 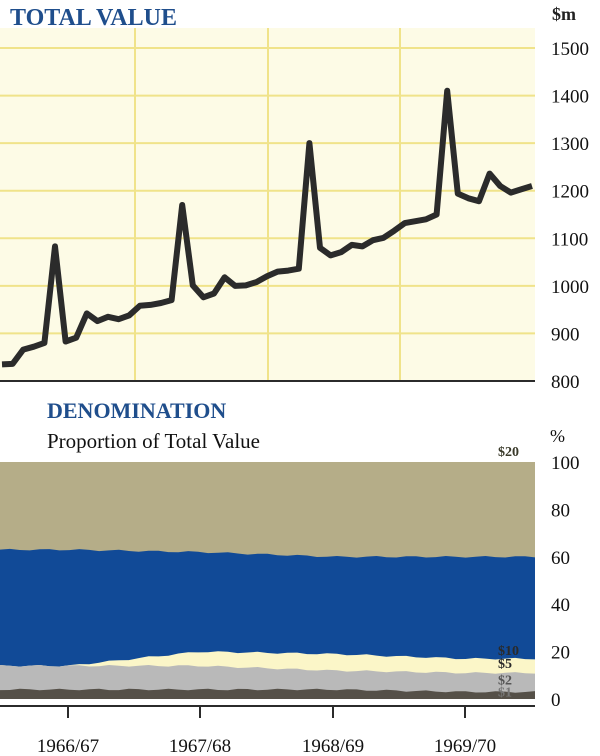 I want to click on series-label: $20, so click(x=508, y=452).